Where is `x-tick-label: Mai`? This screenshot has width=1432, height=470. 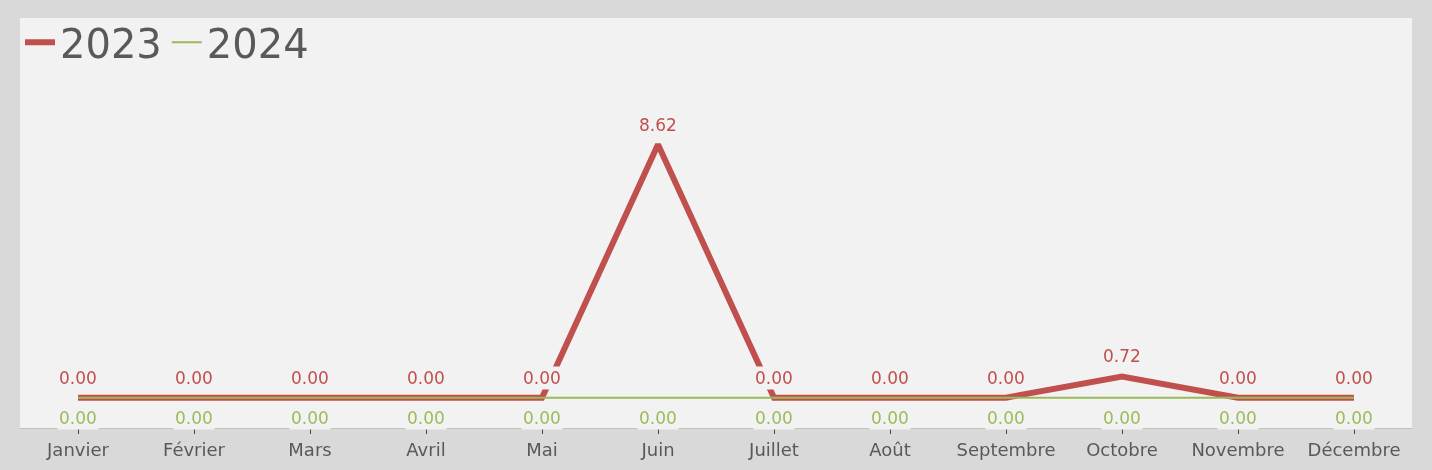
x-tick-label: Mai is located at coordinates (542, 449).